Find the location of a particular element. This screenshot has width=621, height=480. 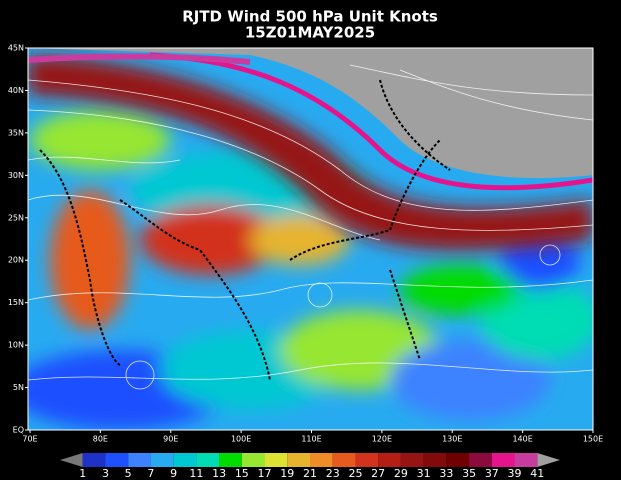

lon-label: 90E is located at coordinates (170, 439).